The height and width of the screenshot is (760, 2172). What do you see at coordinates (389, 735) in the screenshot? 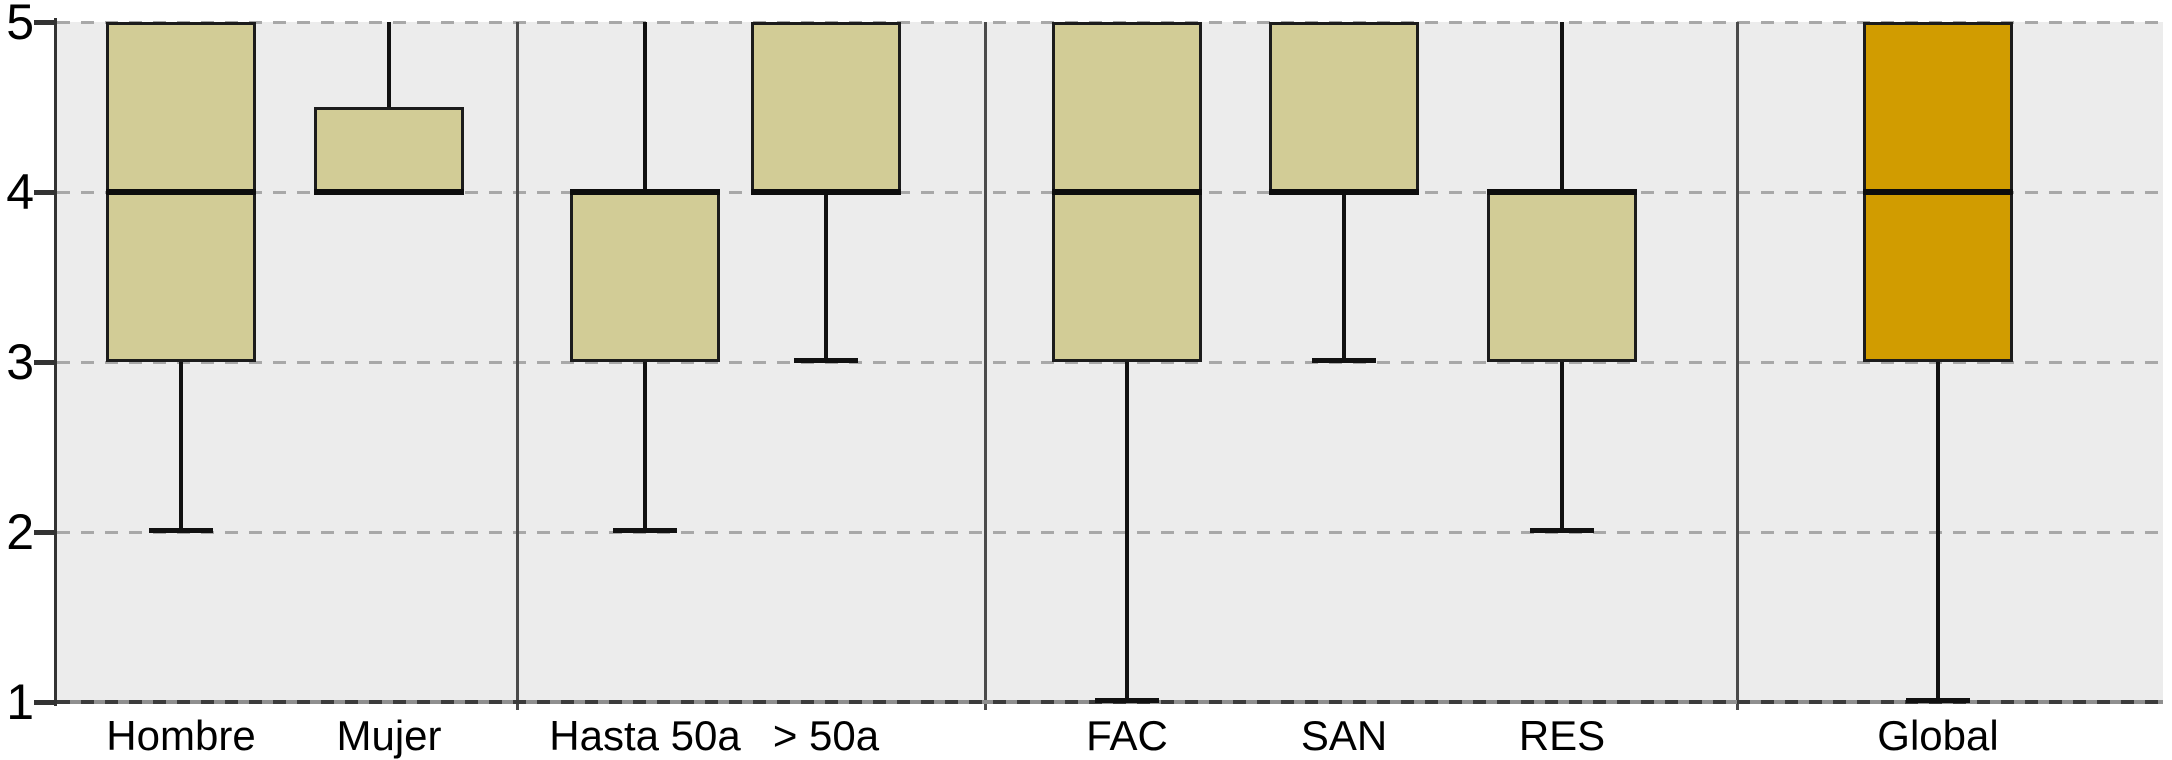
I see `category-label: Mujer` at bounding box center [389, 735].